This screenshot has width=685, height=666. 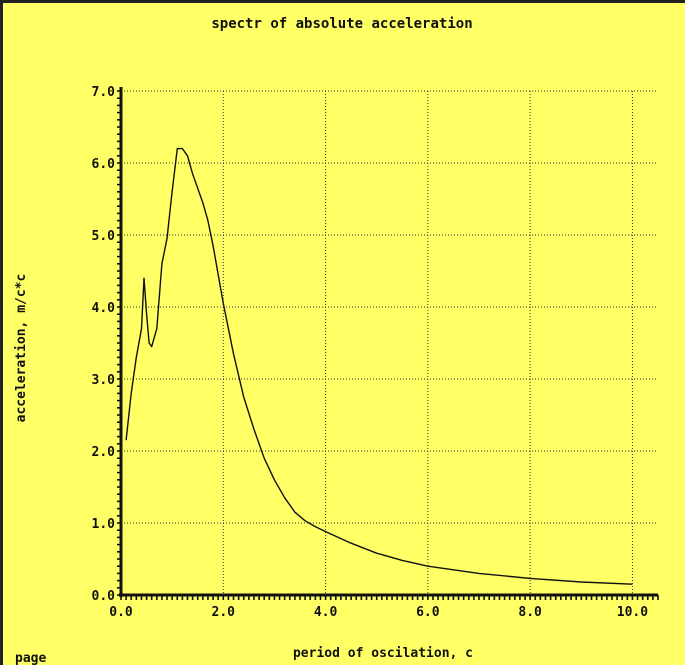 I want to click on x-tick-label: 4.0, so click(x=326, y=612).